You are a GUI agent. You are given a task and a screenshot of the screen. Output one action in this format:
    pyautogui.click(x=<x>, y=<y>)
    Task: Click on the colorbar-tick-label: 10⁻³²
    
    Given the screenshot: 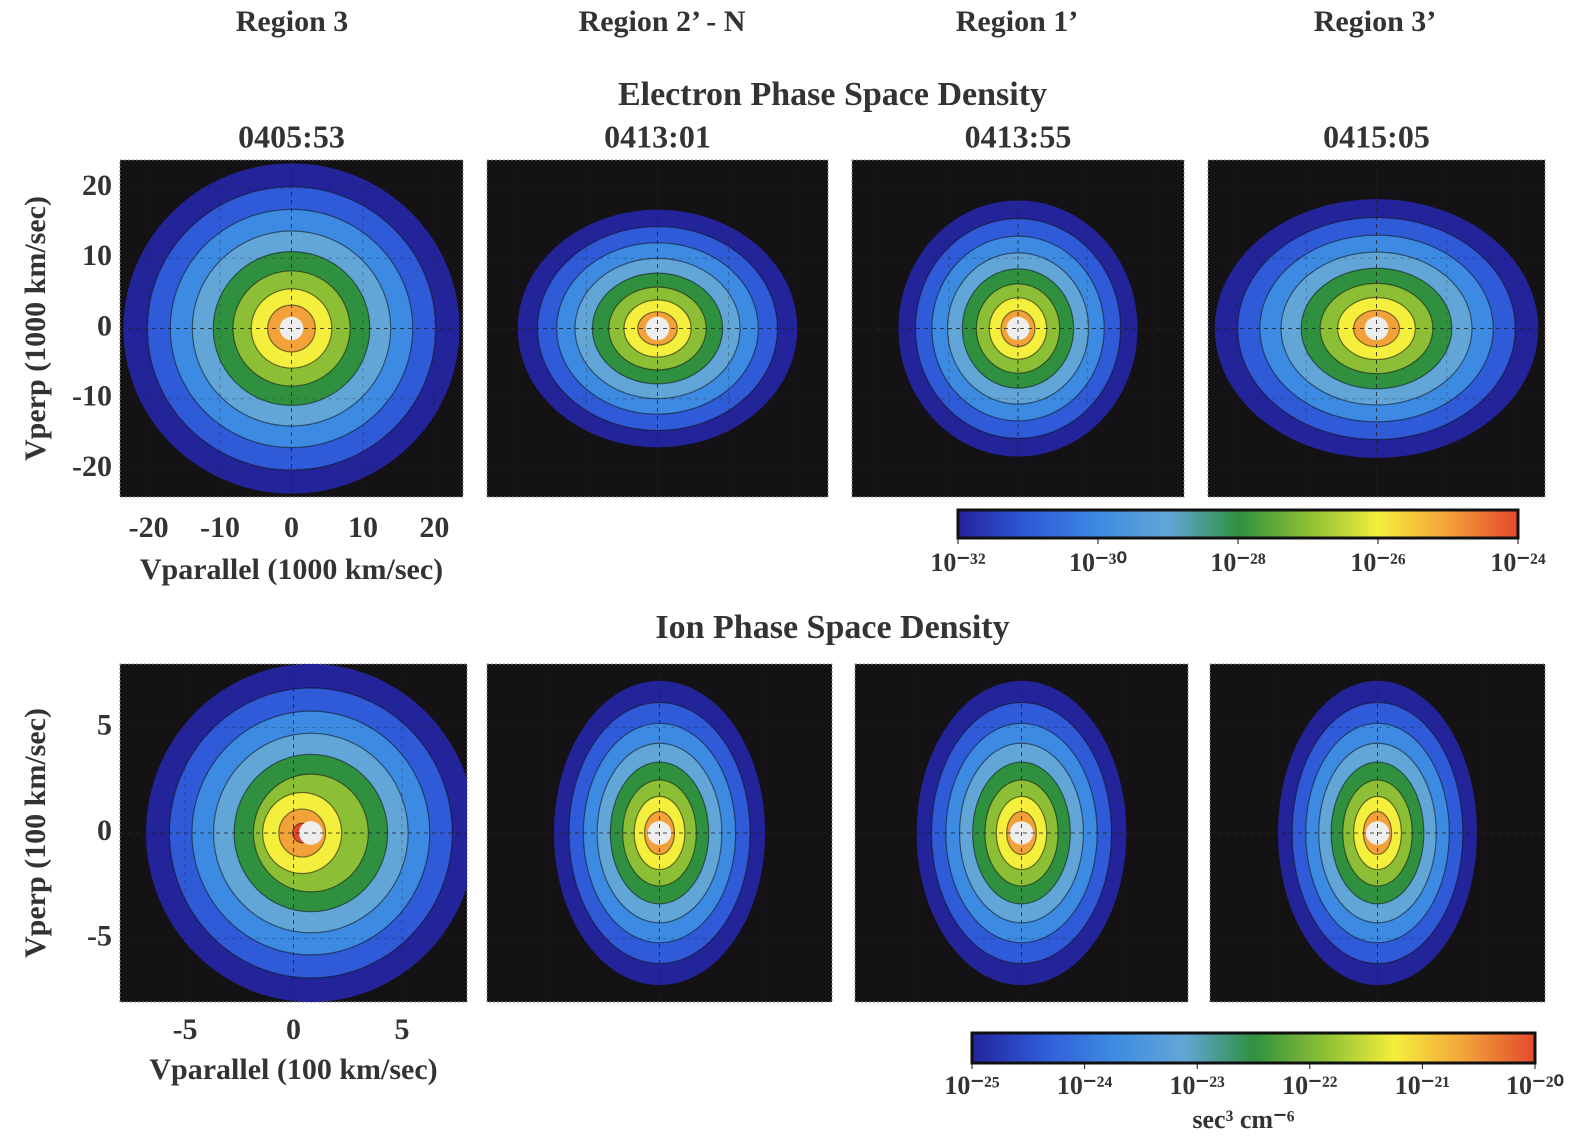 What is the action you would take?
    pyautogui.click(x=958, y=562)
    